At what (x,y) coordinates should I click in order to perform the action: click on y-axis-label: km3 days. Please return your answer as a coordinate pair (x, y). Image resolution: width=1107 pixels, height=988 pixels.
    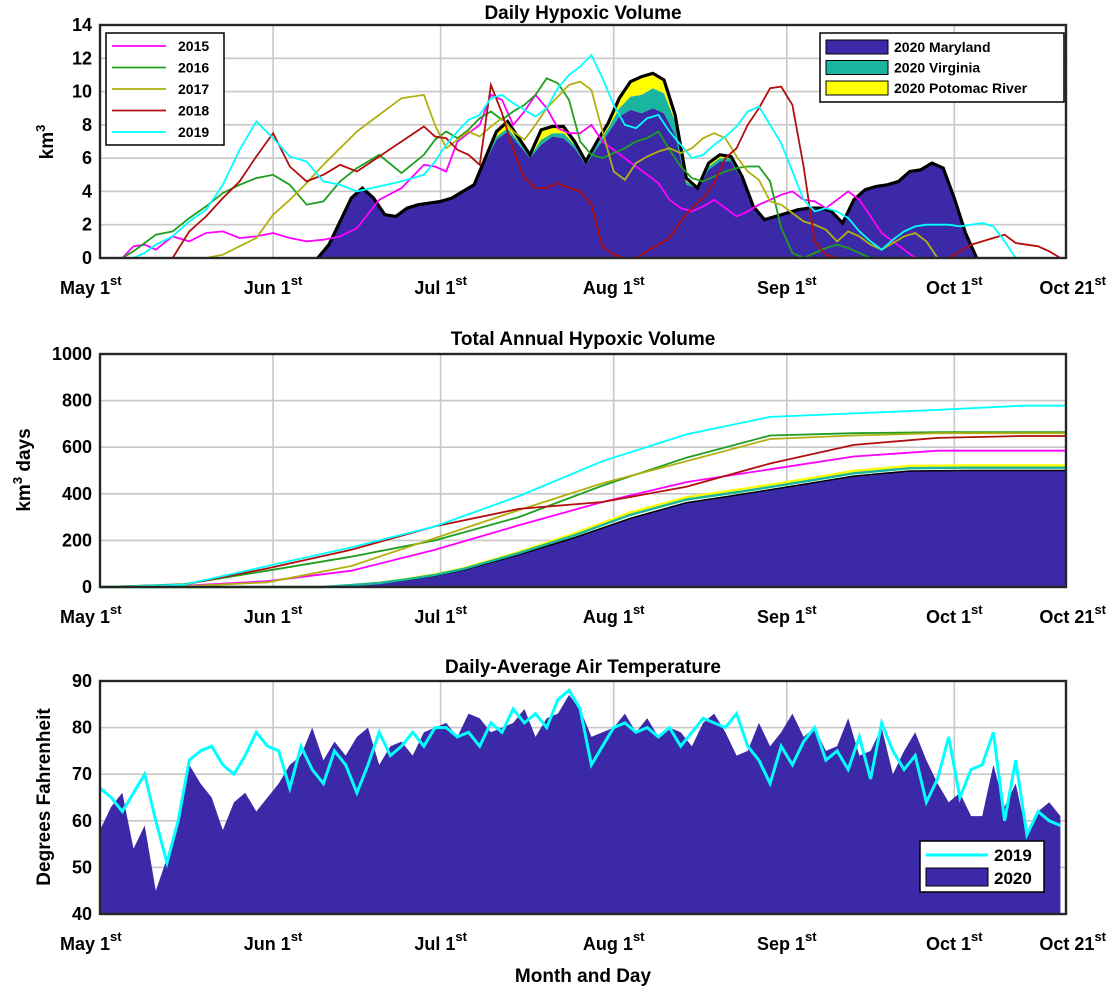
    Looking at the image, I should click on (22, 469).